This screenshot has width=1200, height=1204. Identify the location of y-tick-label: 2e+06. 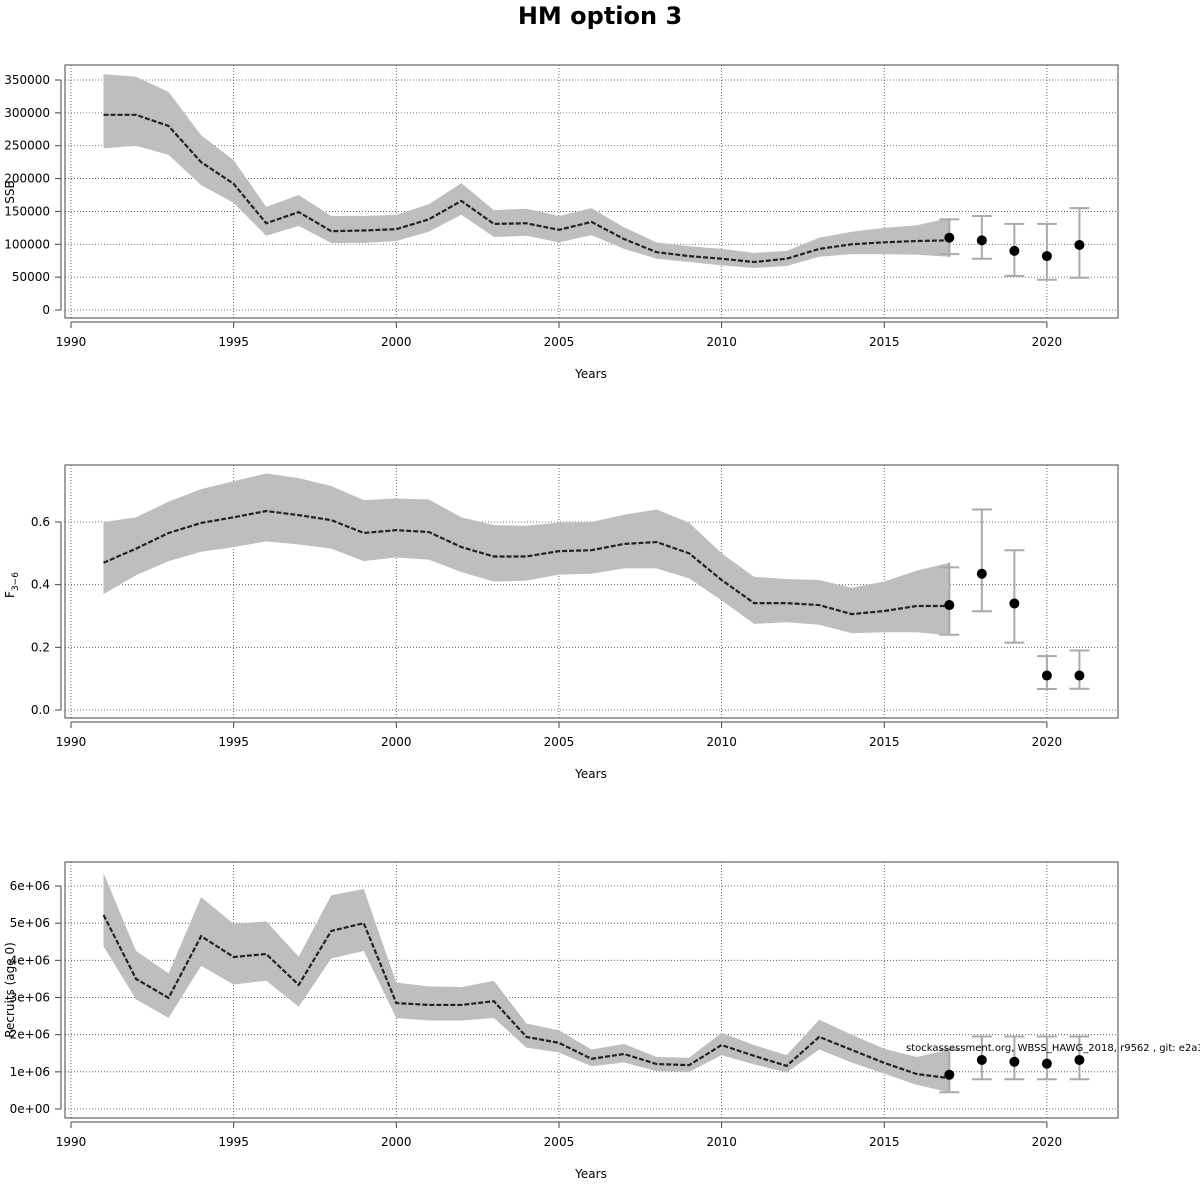
(30, 1035).